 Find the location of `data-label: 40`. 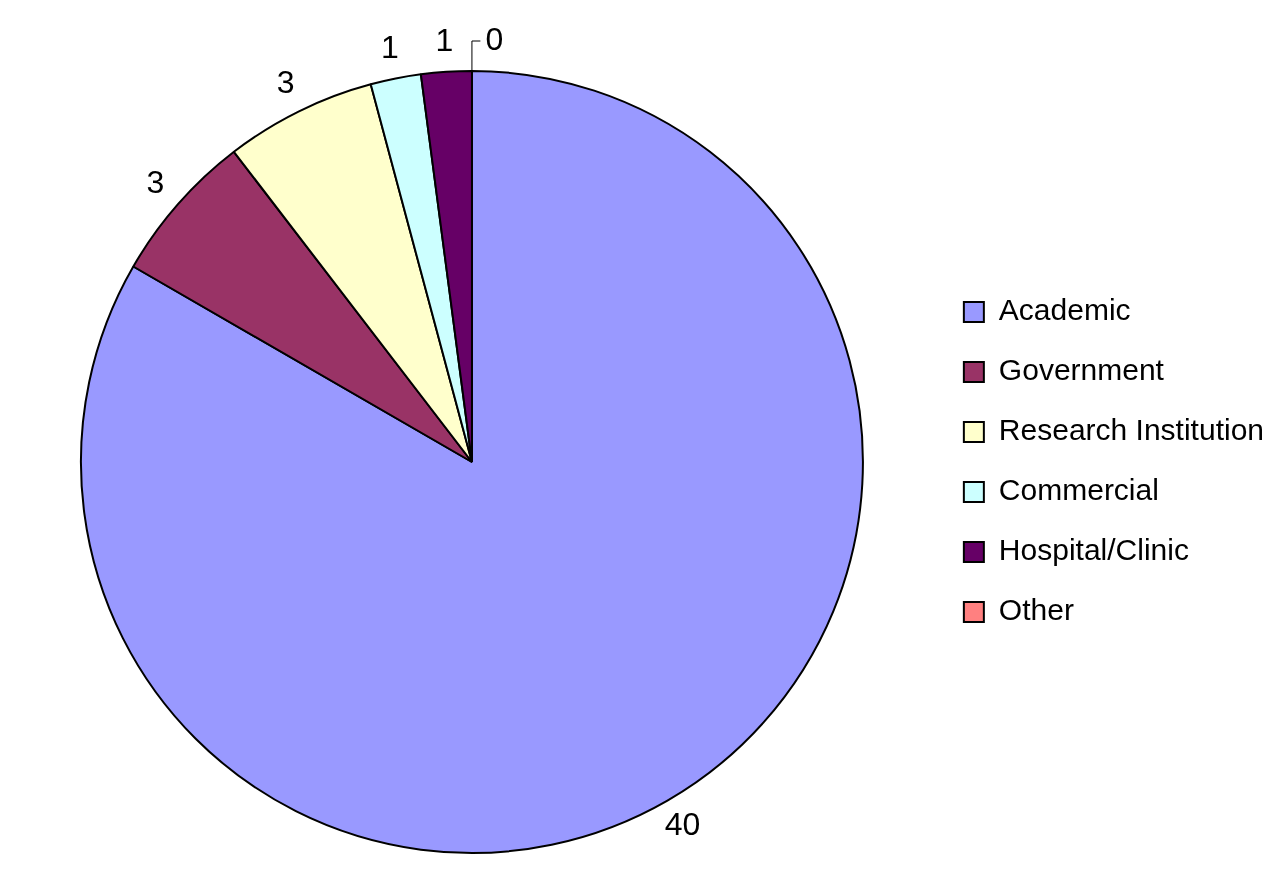

data-label: 40 is located at coordinates (682, 824).